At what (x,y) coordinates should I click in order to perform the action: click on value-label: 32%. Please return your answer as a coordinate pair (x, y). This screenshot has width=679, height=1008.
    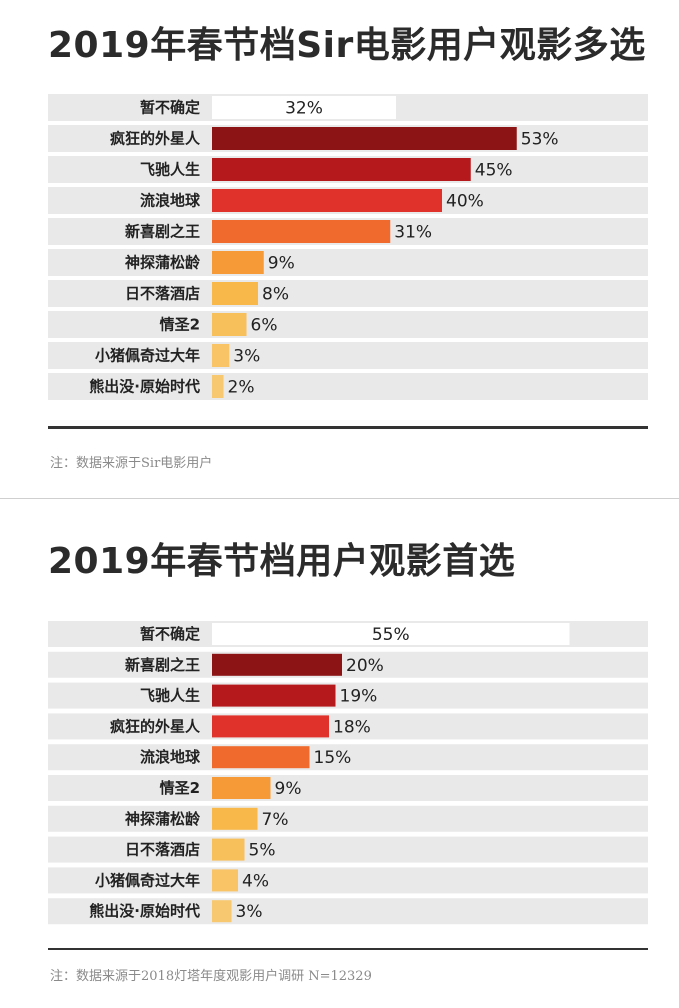
    Looking at the image, I should click on (304, 109).